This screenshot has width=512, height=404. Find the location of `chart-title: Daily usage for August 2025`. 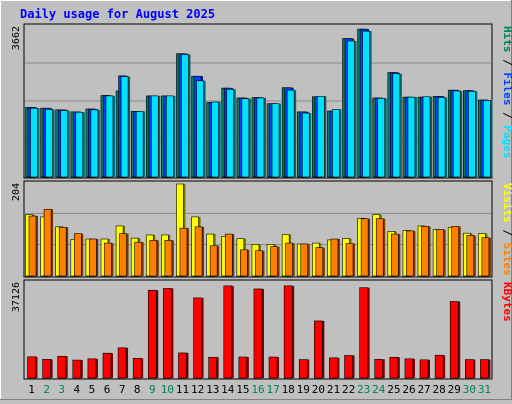

chart-title: Daily usage for August 2025 is located at coordinates (117, 14).